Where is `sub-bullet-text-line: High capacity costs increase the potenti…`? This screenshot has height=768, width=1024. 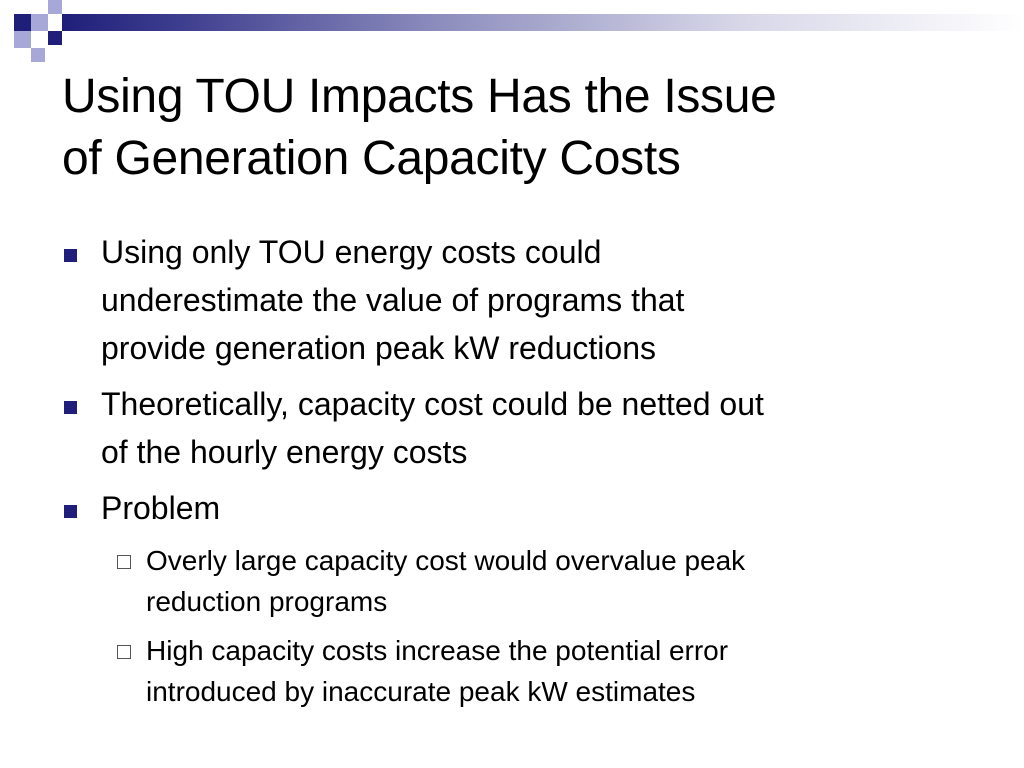
sub-bullet-text-line: High capacity costs increase the potenti… is located at coordinates (437, 650).